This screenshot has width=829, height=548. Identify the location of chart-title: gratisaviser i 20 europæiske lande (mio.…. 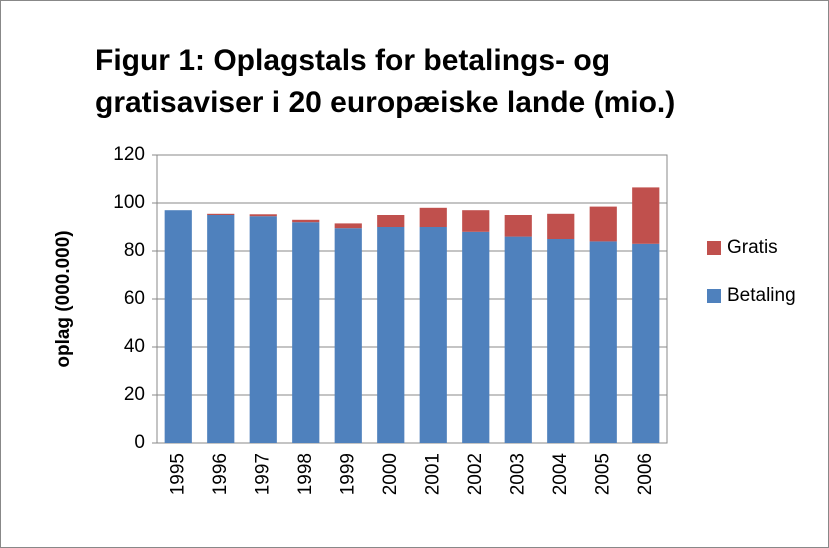
(385, 102).